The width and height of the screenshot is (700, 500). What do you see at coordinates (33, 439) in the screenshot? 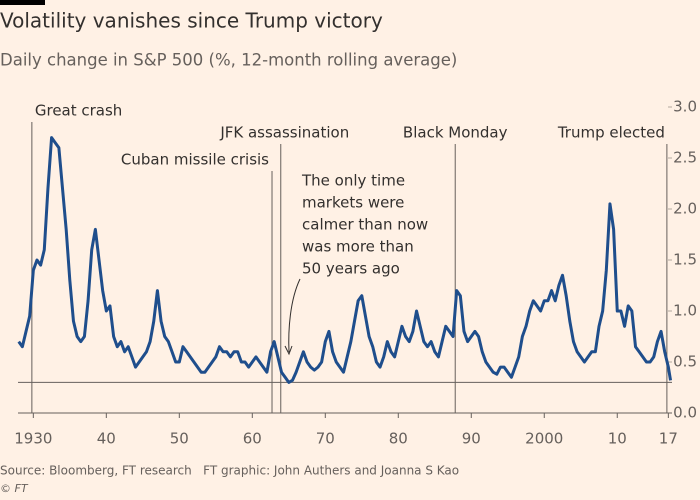
I see `x-tick-label: 1930` at bounding box center [33, 439].